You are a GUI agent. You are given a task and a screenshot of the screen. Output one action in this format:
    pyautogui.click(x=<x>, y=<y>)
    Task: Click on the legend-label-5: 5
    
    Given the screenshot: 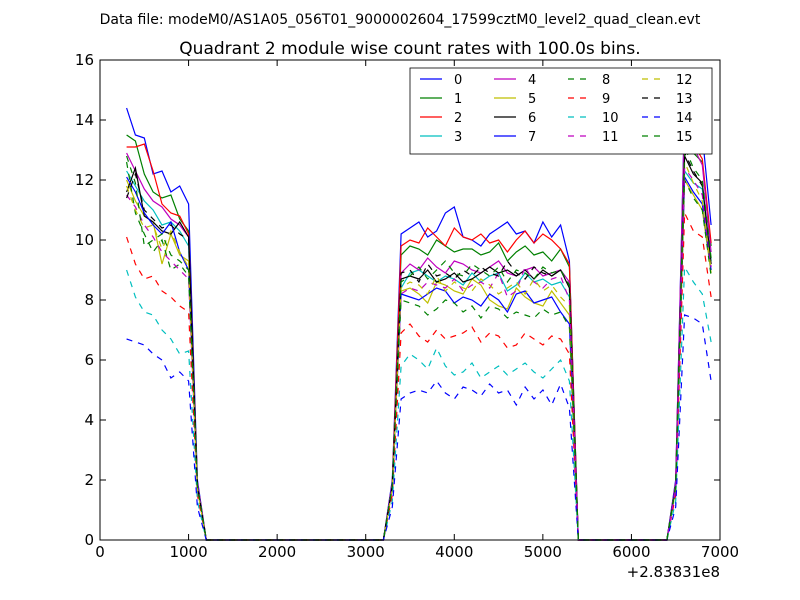 What is the action you would take?
    pyautogui.click(x=532, y=99)
    